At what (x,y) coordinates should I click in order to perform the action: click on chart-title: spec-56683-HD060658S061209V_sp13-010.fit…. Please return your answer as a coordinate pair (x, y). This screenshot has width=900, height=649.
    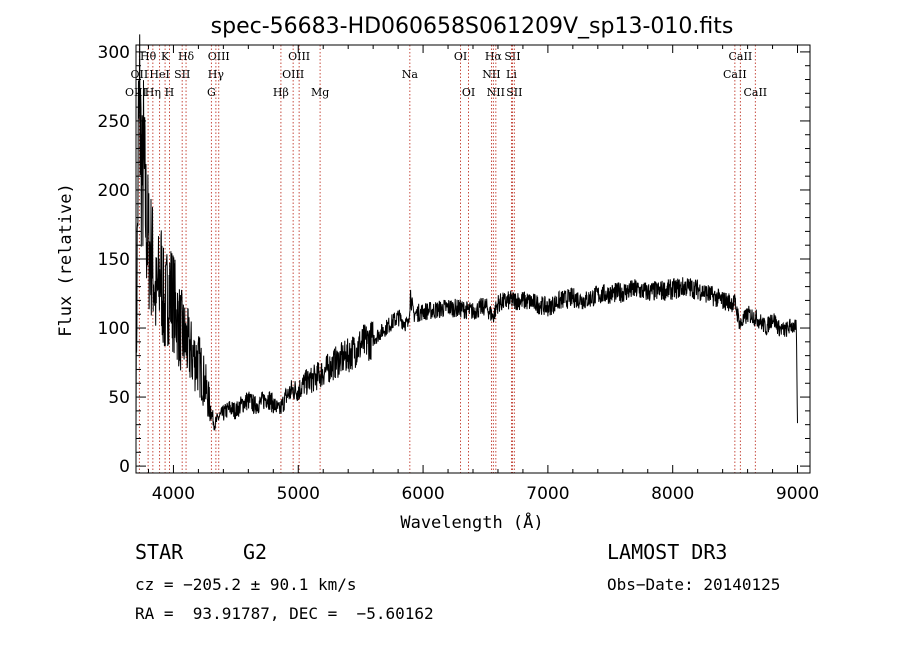
    Looking at the image, I should click on (472, 26).